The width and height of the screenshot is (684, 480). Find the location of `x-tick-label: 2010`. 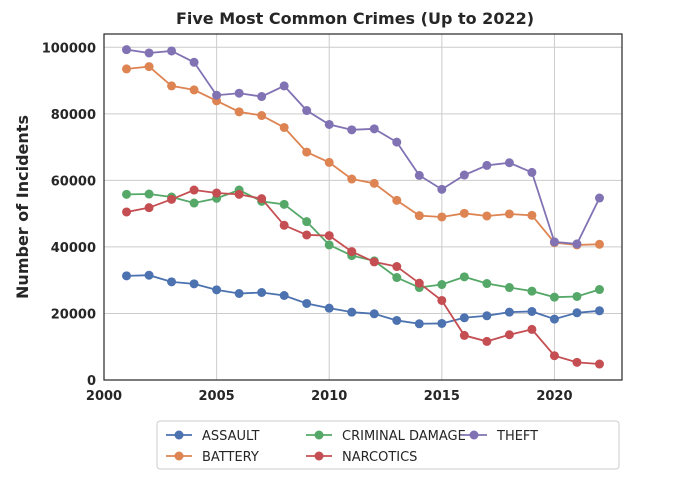

x-tick-label: 2010 is located at coordinates (329, 396).